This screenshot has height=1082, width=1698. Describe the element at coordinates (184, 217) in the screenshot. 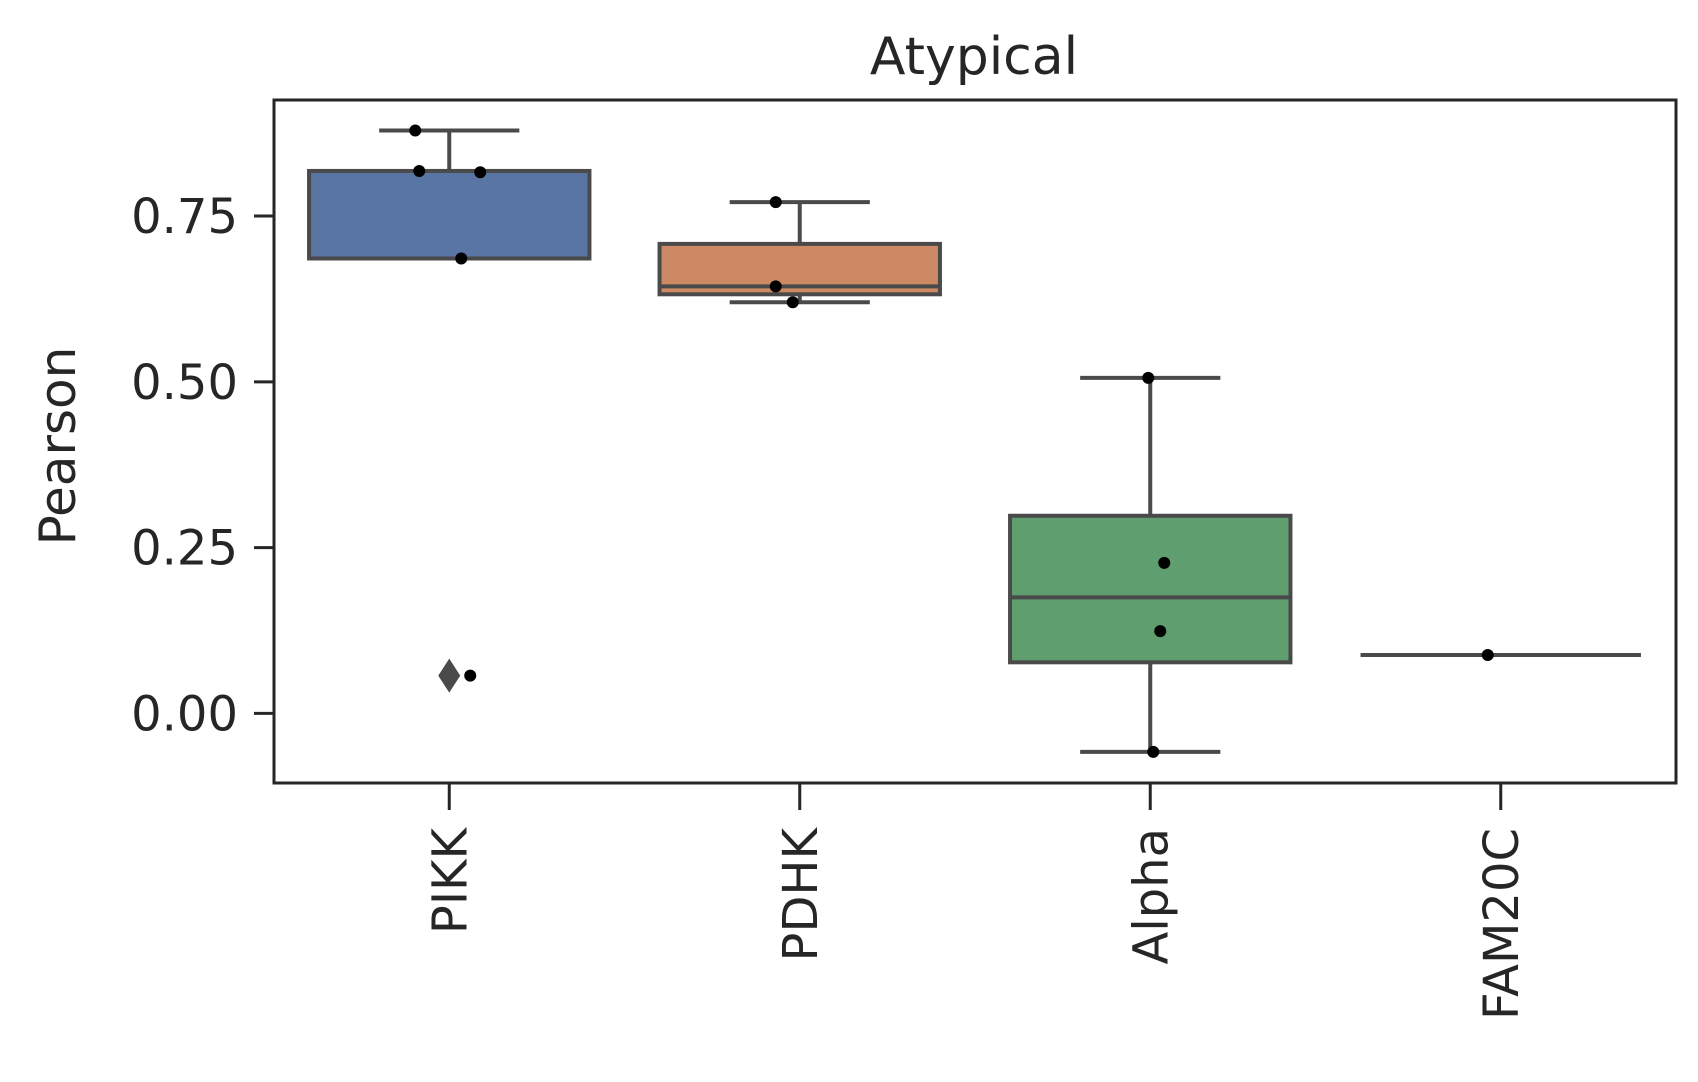

I see `y-tick-label: 0.75` at that location.